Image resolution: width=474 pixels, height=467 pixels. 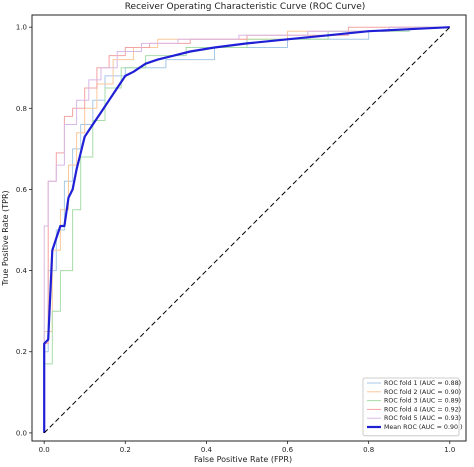 I want to click on legend-box, so click(x=411, y=407).